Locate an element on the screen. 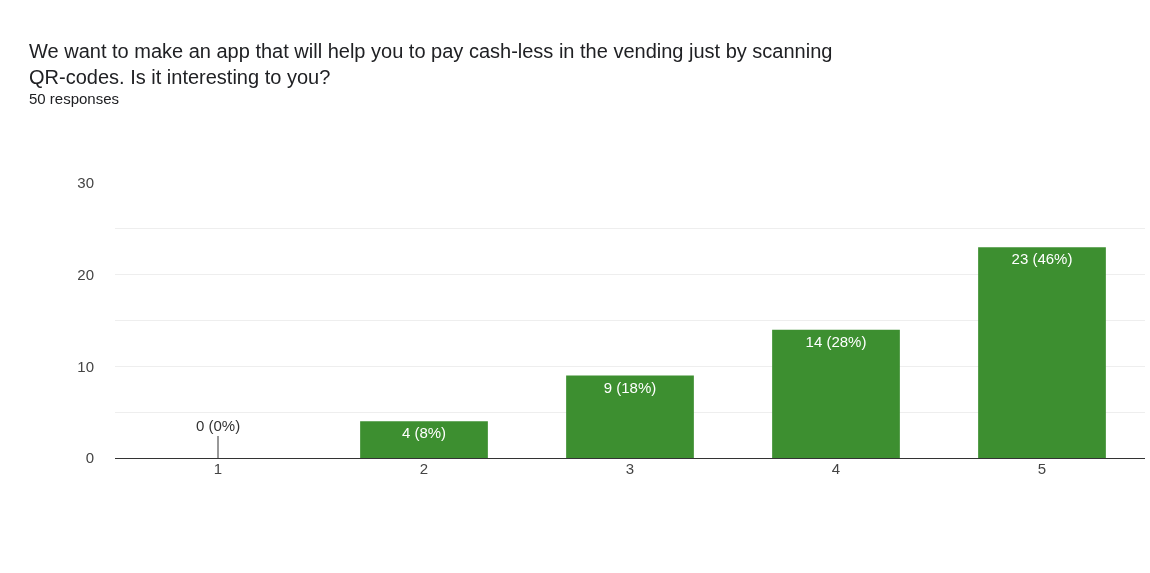  x-tick-label: 4 is located at coordinates (836, 468).